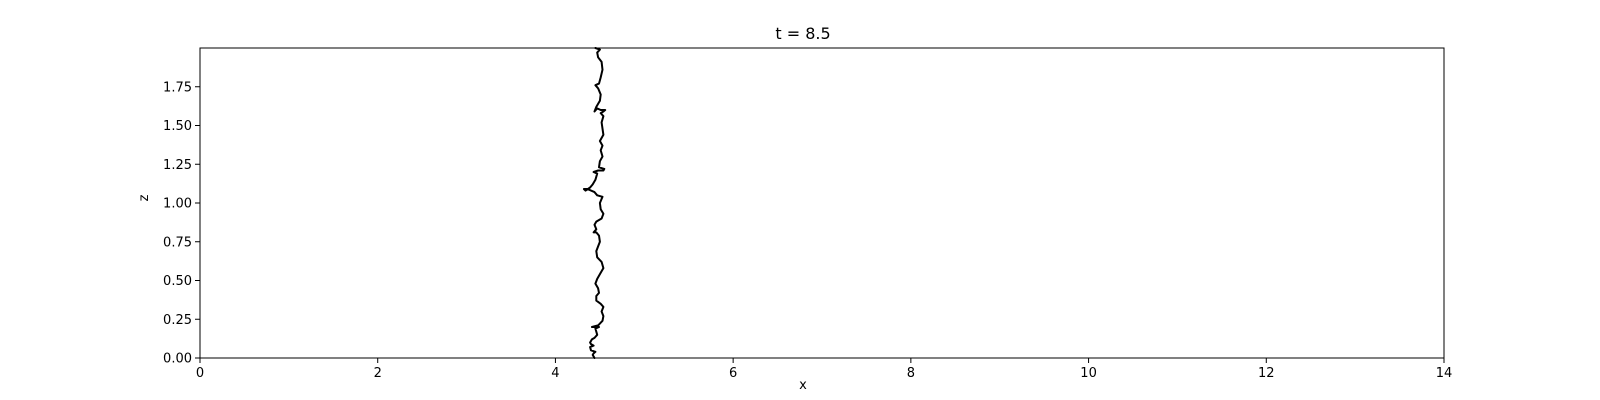 The width and height of the screenshot is (1600, 400). I want to click on y-tick-label: 0.00, so click(177, 359).